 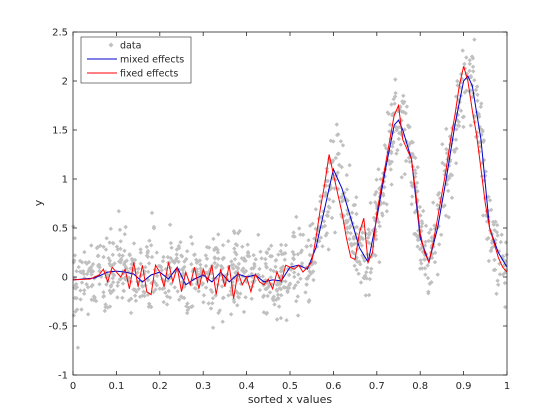 What do you see at coordinates (136, 60) in the screenshot?
I see `legend: data mixed effects fixed effects` at bounding box center [136, 60].